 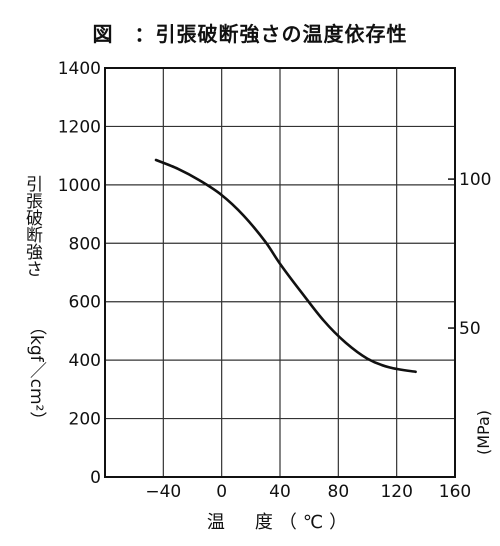 What do you see at coordinates (221, 492) in the screenshot?
I see `x-tick-label: 0` at bounding box center [221, 492].